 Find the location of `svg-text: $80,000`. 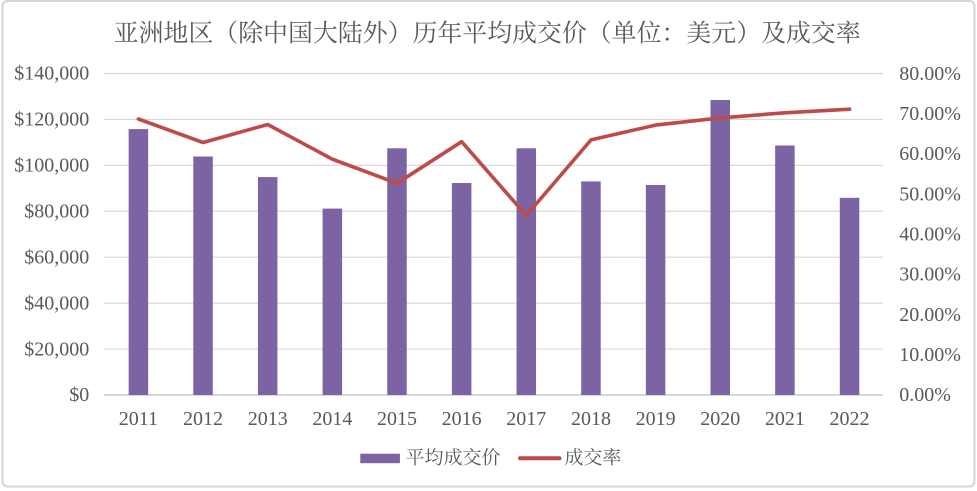

svg-text: $80,000 is located at coordinates (56, 211).